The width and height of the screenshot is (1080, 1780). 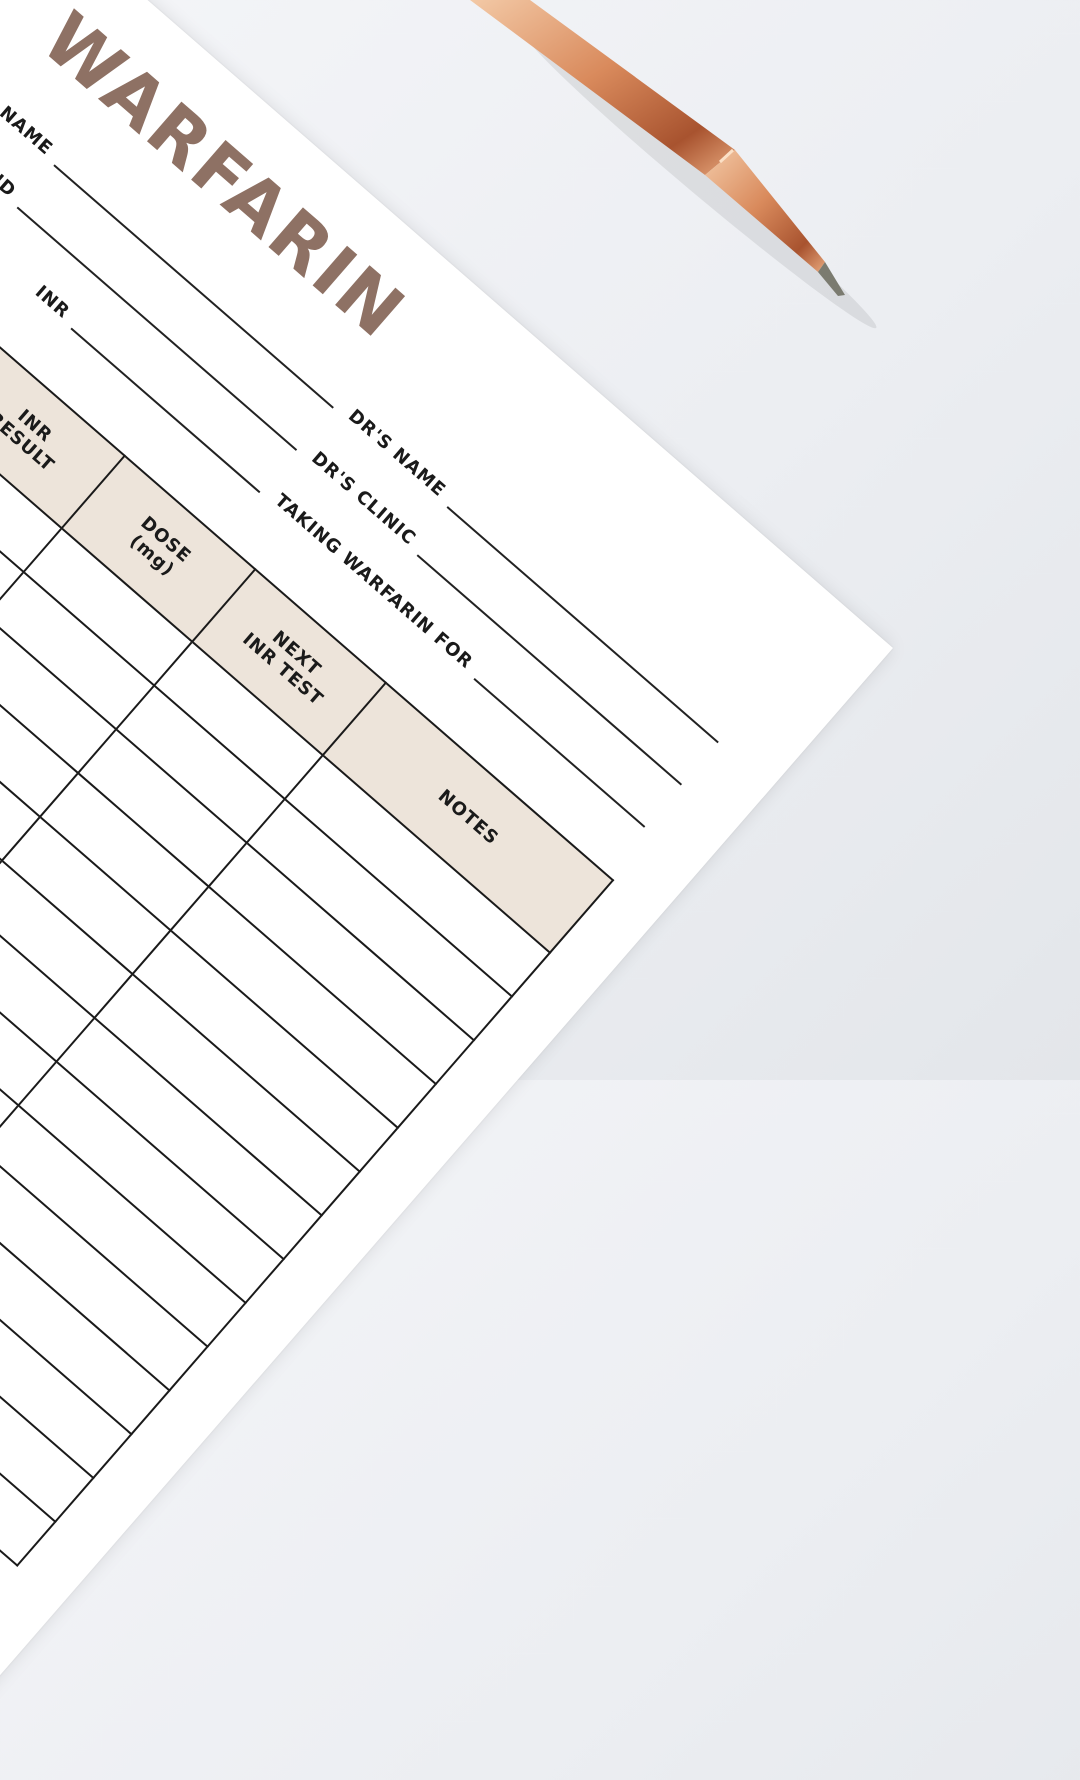 What do you see at coordinates (582, 625) in the screenshot?
I see `drs-name-input-line` at bounding box center [582, 625].